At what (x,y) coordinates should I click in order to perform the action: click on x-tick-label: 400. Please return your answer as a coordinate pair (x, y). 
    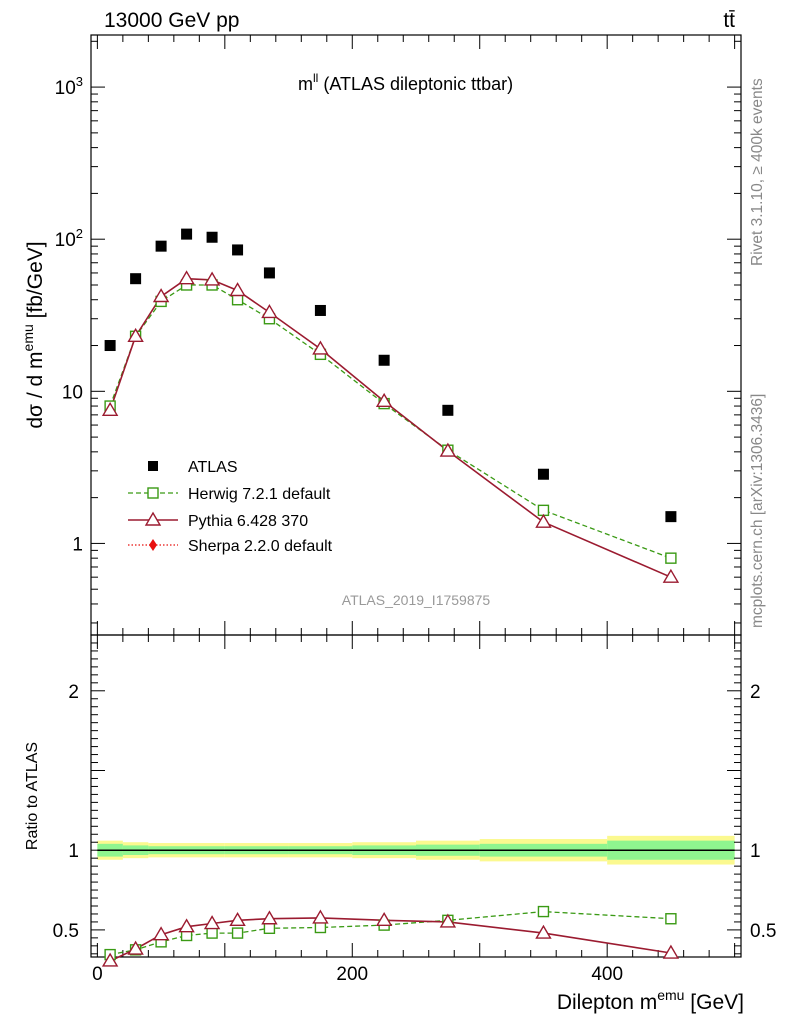
    Looking at the image, I should click on (607, 974).